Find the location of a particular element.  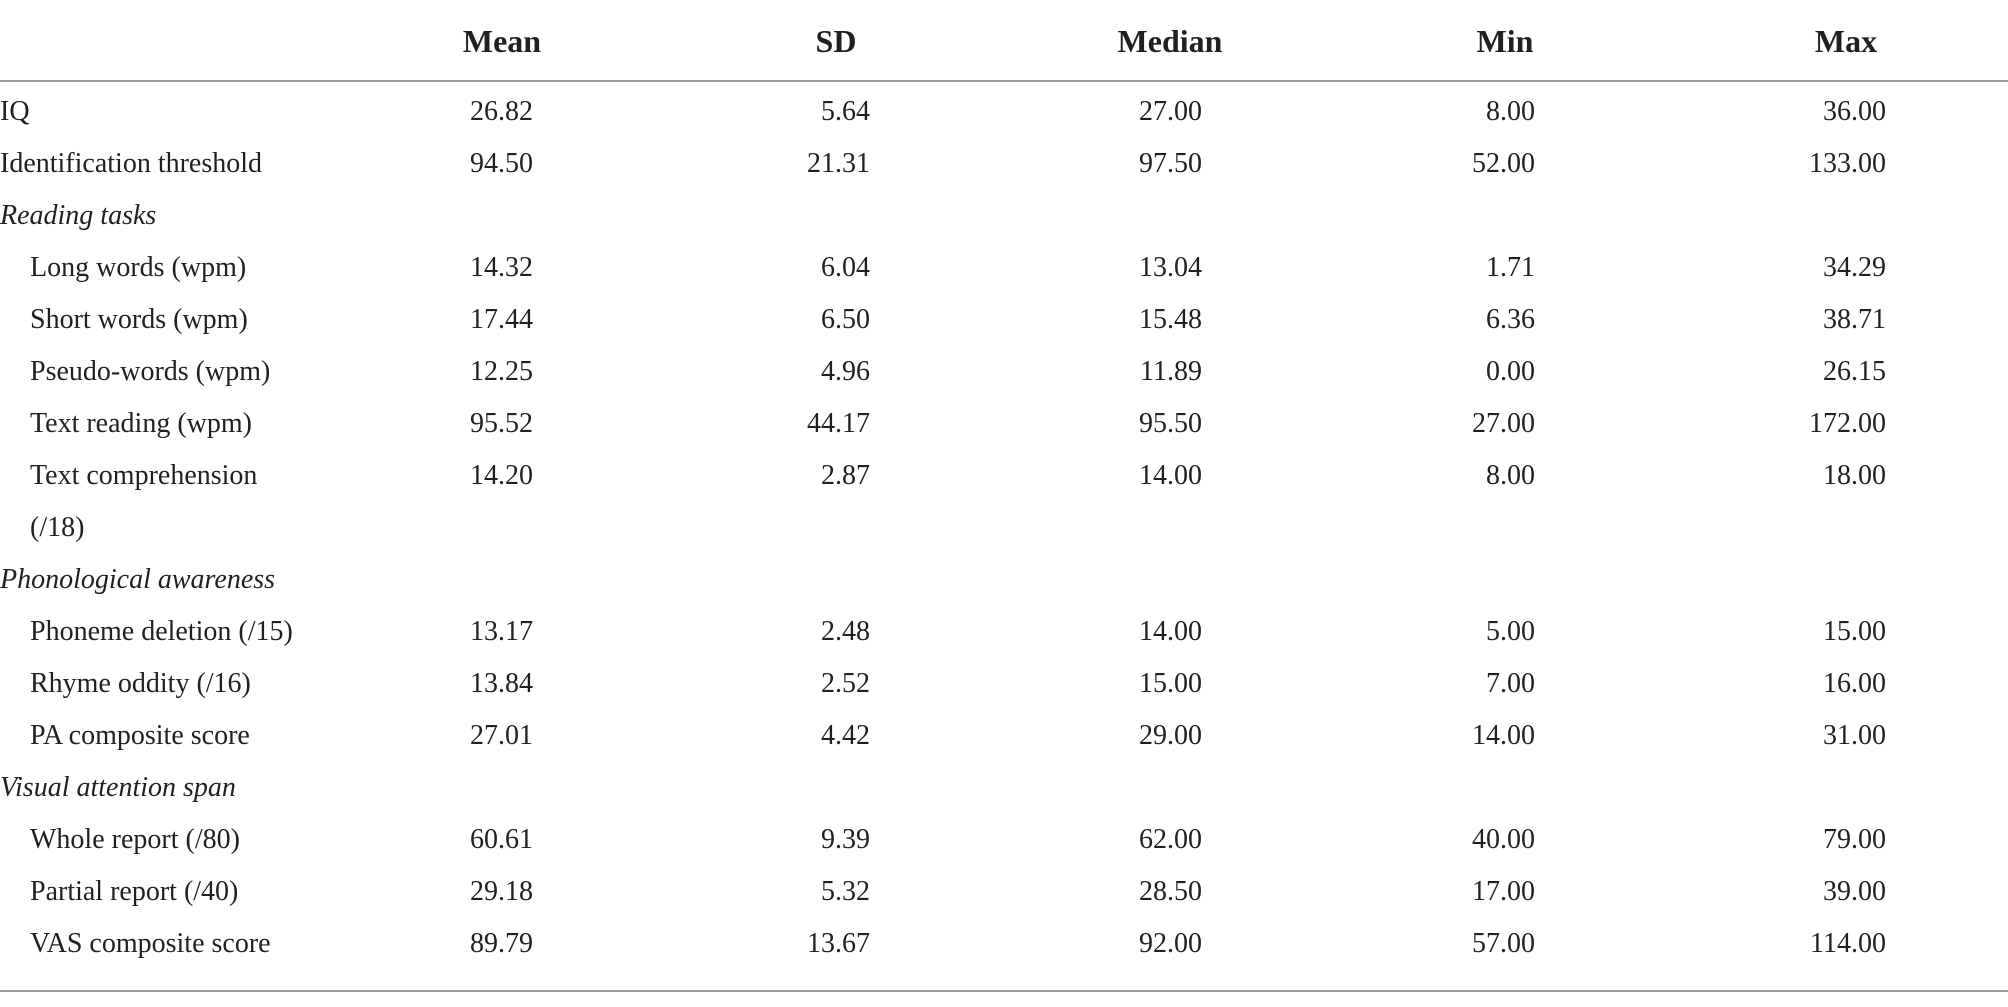

cell-value: 13.67 is located at coordinates (838, 943).